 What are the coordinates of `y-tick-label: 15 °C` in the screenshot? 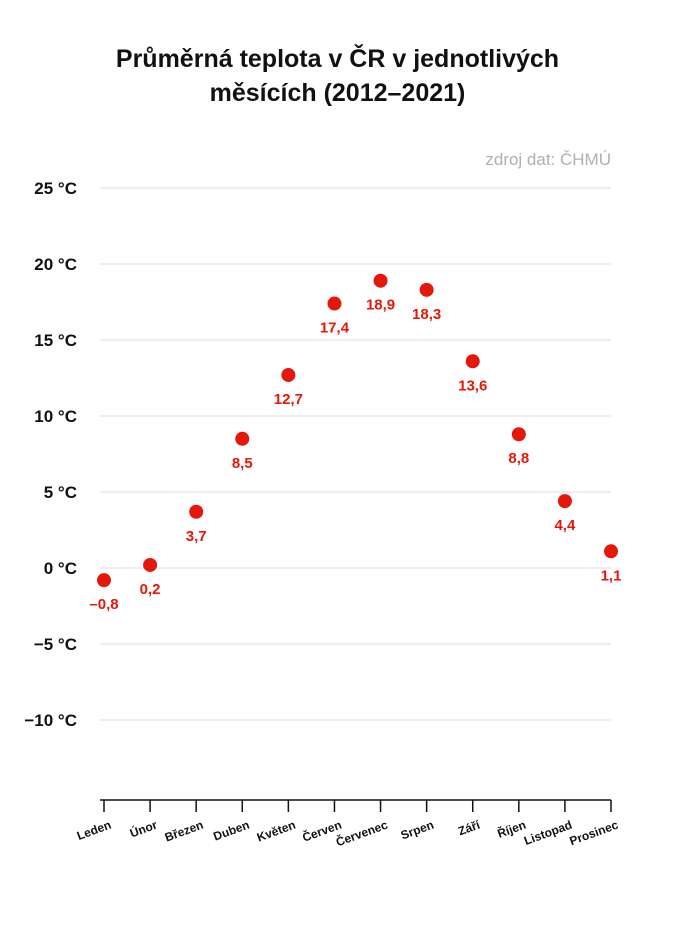 It's located at (55, 340).